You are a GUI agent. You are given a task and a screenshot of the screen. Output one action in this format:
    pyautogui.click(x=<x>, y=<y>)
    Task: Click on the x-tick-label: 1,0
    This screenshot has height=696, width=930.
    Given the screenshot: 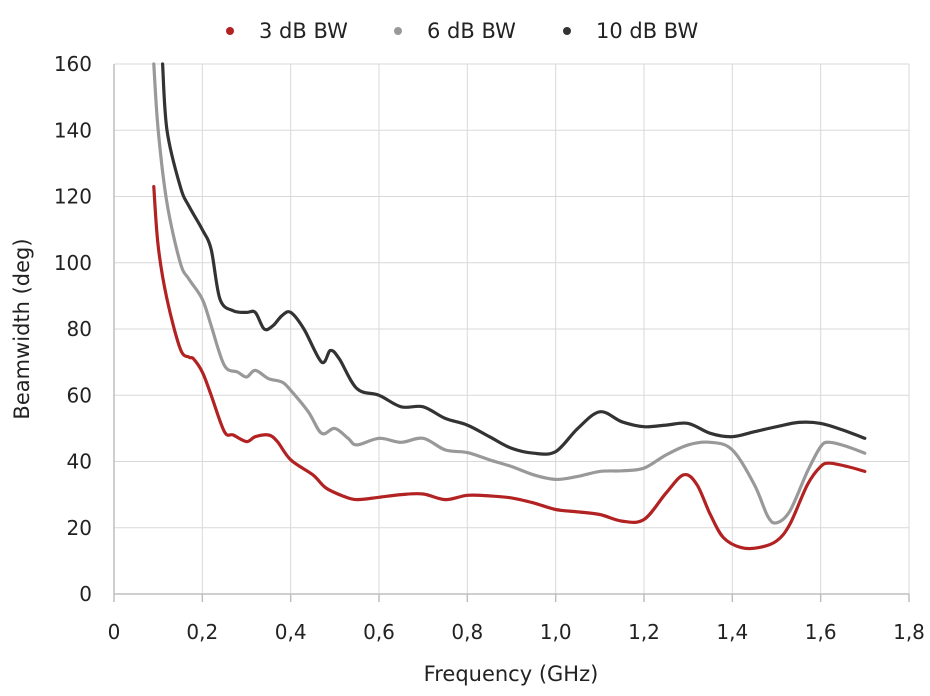 What is the action you would take?
    pyautogui.click(x=556, y=632)
    